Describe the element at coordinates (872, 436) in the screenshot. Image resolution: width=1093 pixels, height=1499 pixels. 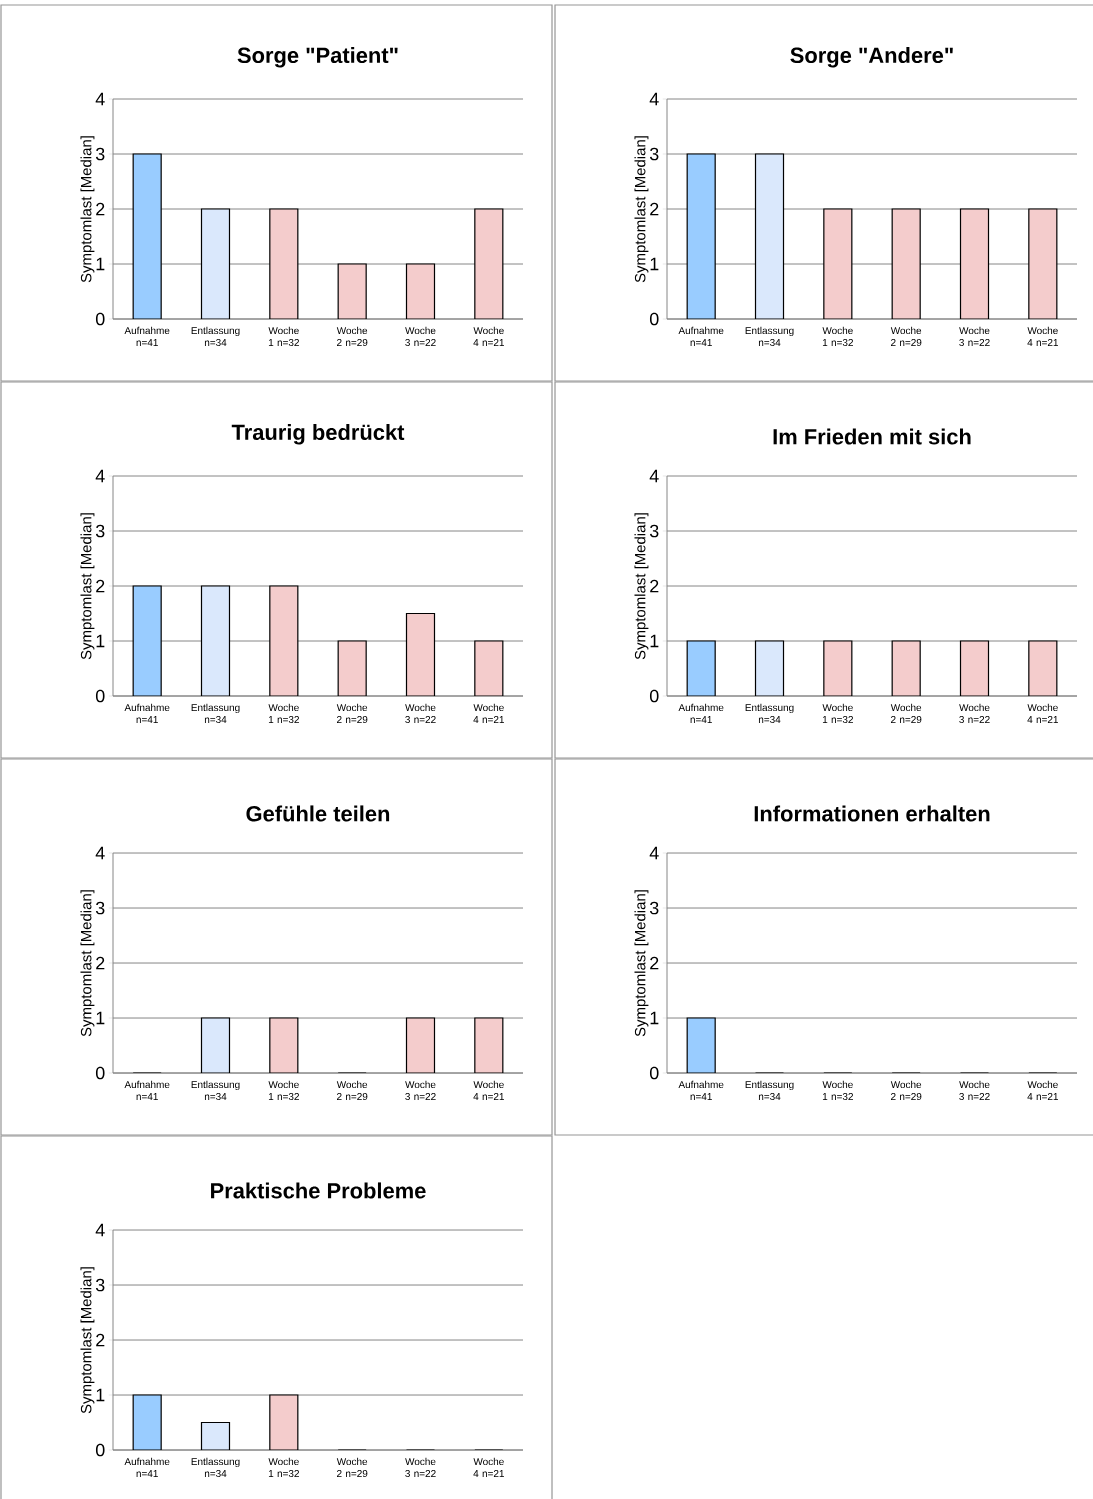
I see `chart-title: Im Frieden mit sich` at that location.